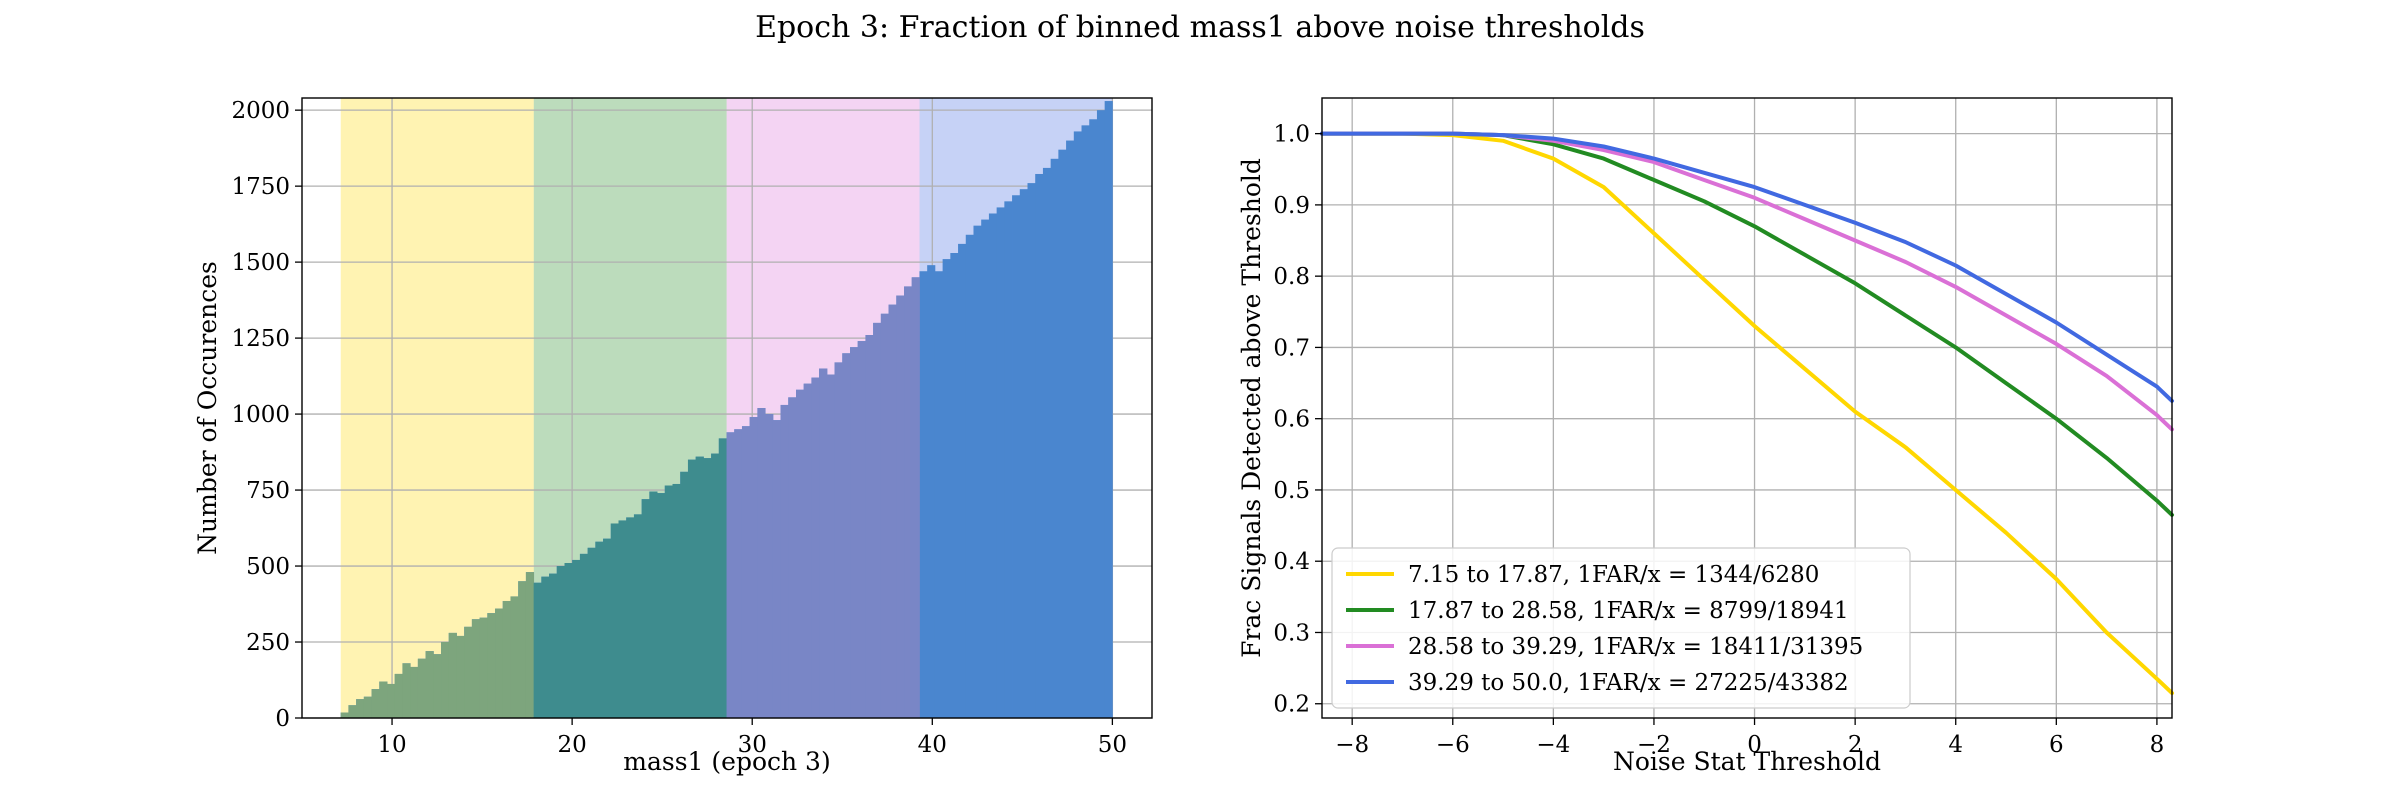 The image size is (2400, 800). I want to click on x-tick-label: −2, so click(1654, 745).